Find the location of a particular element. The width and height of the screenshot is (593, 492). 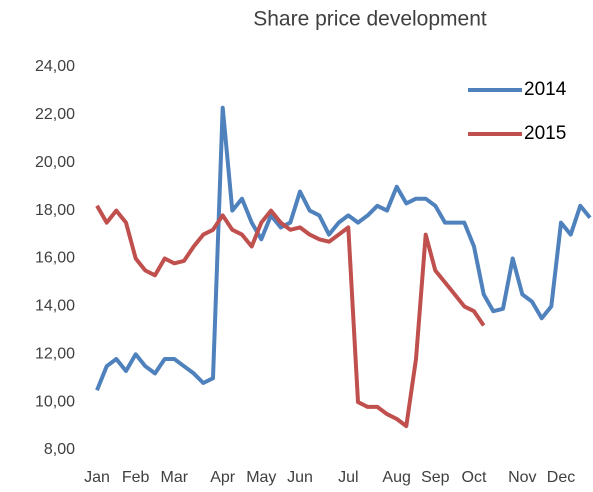

x-tick-label: Sep is located at coordinates (435, 477).